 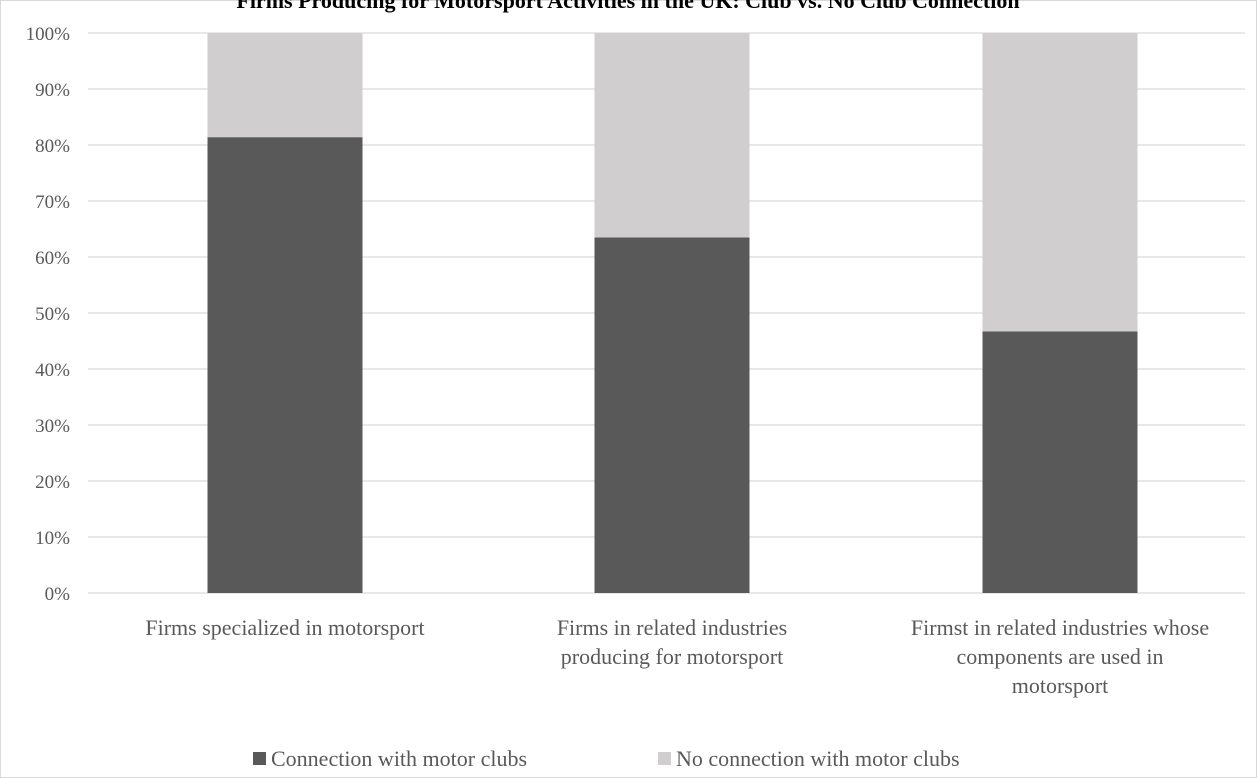 I want to click on x-category-label: Firmst in related industries whose, so click(x=1060, y=627).